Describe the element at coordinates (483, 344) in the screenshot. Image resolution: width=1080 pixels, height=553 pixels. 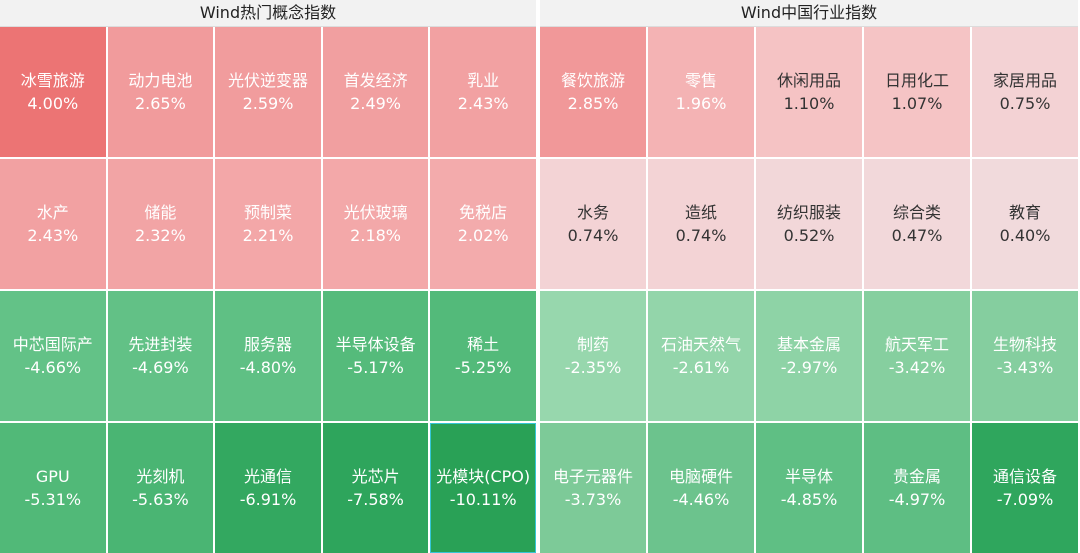
I see `cell-name: 稀土` at that location.